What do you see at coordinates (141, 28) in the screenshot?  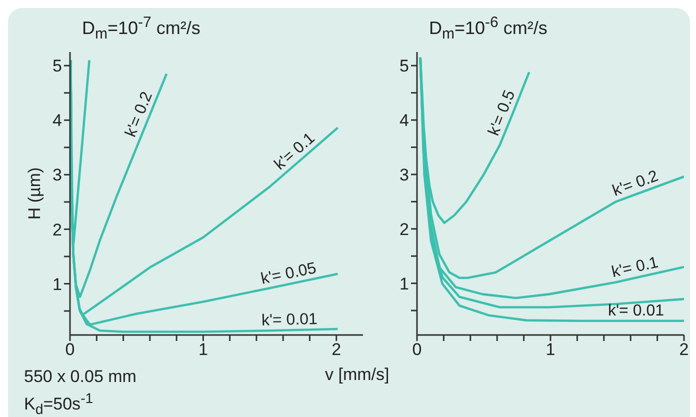 I see `chart-title: D$_{m}$=10$^{-7}$ cm²/s` at bounding box center [141, 28].